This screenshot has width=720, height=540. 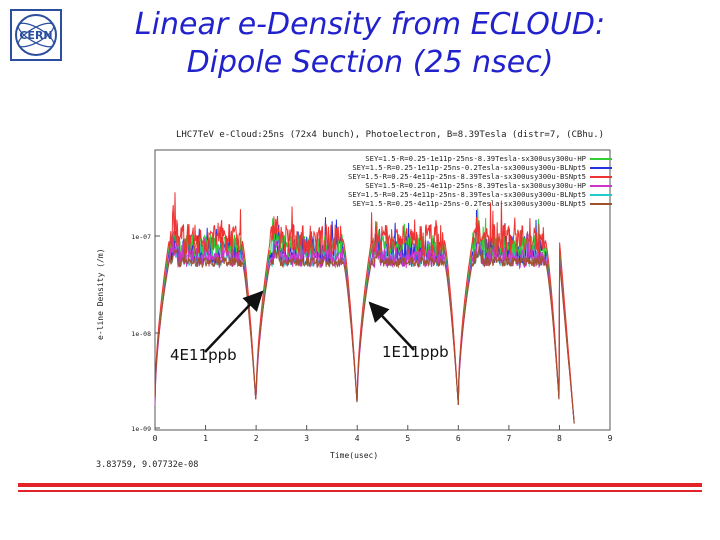 I want to click on x-tick-label: 0, so click(x=155, y=438).